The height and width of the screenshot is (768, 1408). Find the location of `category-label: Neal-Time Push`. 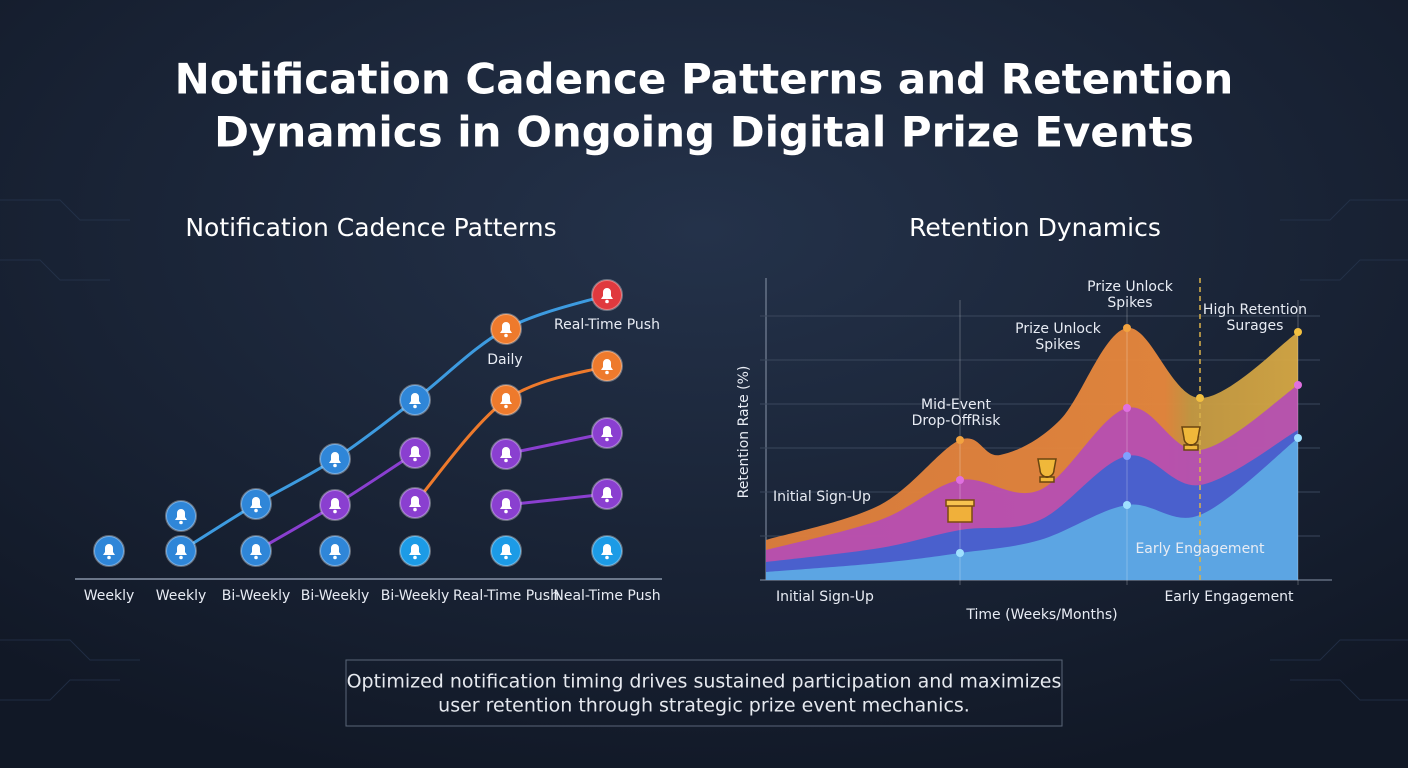

category-label: Neal-Time Push is located at coordinates (606, 596).